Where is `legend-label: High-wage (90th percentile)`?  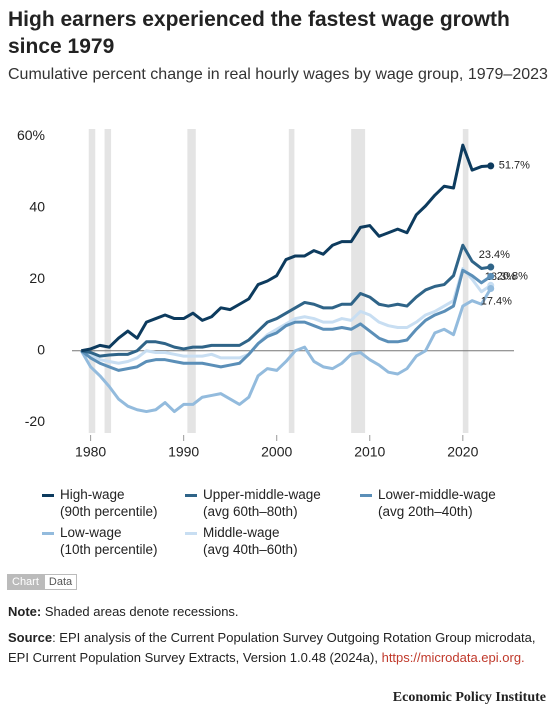
legend-label: High-wage (90th percentile) is located at coordinates (109, 503).